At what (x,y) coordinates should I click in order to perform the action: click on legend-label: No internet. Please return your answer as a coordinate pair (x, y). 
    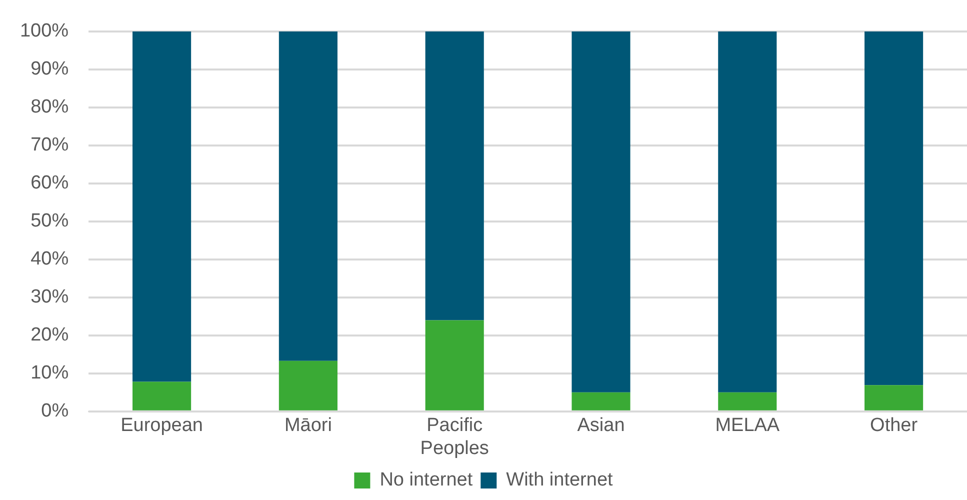
    Looking at the image, I should click on (427, 480).